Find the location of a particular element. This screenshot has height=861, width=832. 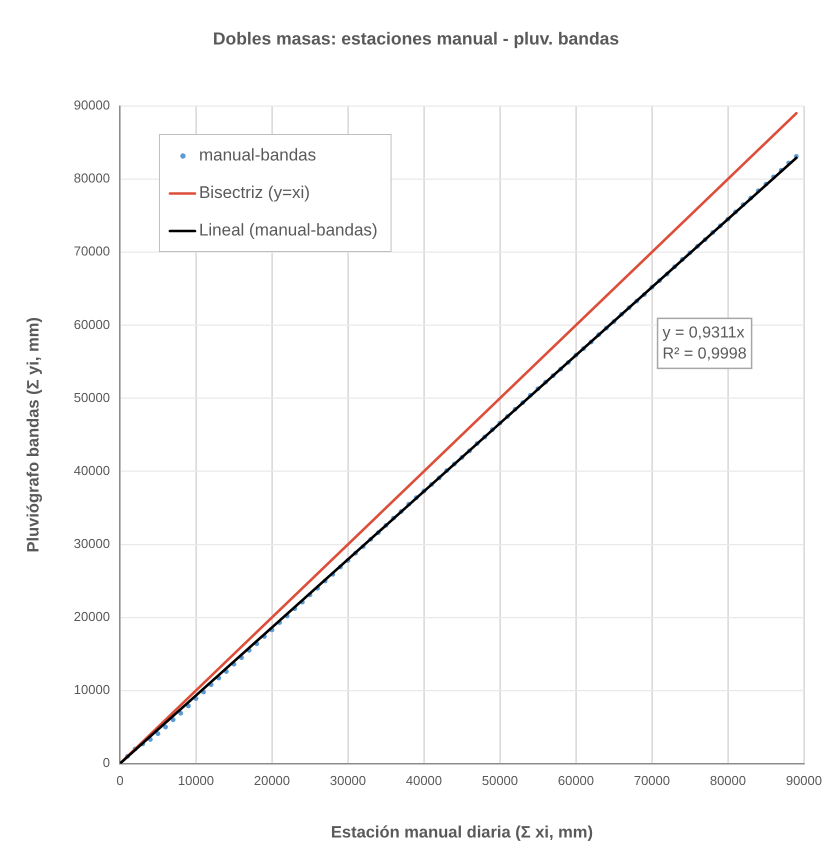

y-tick-label: 10000 is located at coordinates (92, 690).